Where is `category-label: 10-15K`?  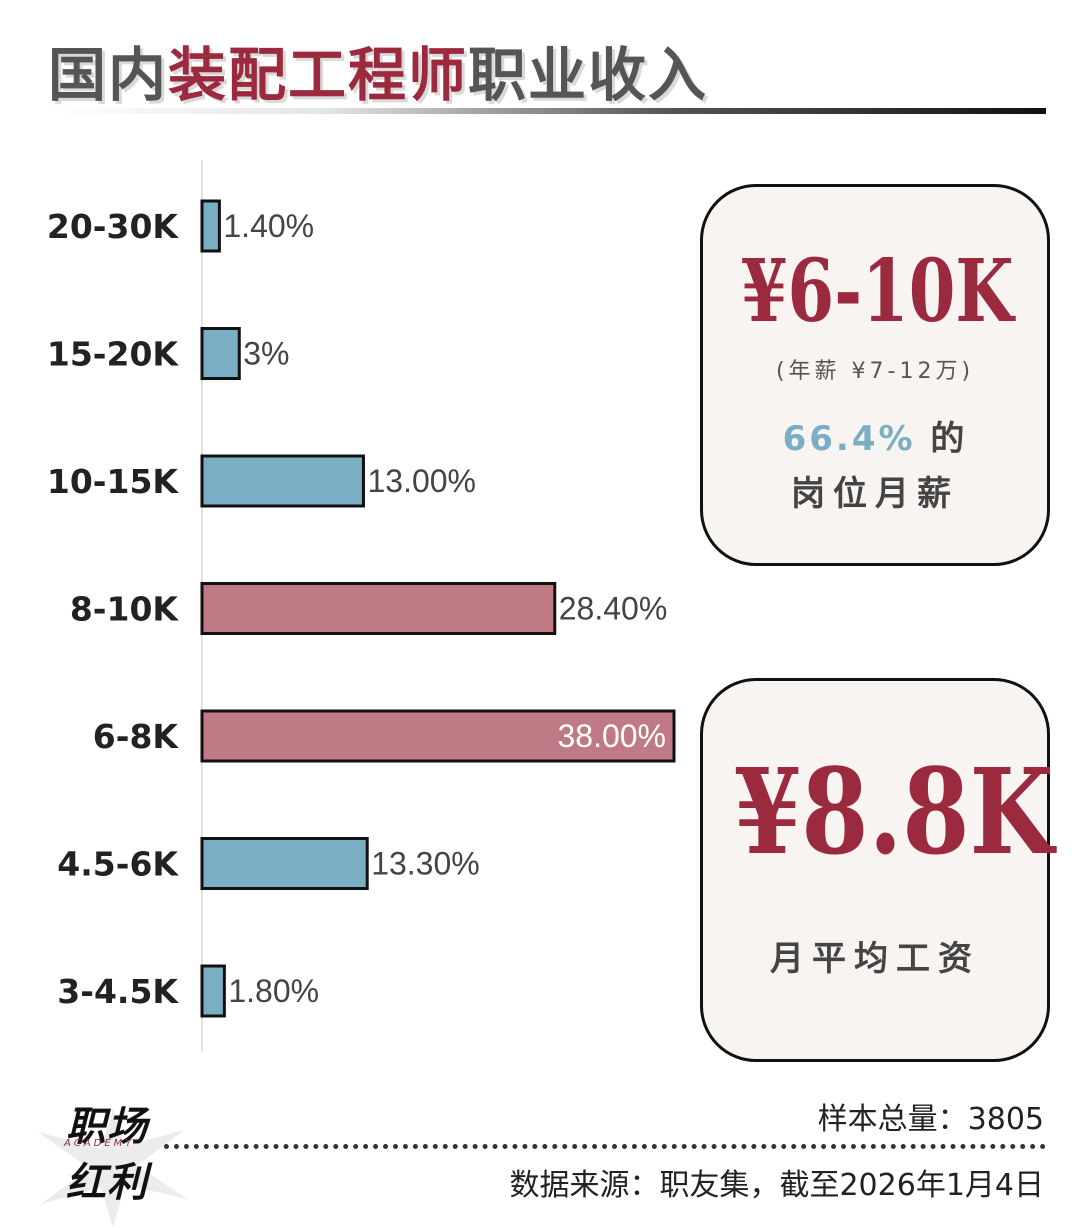 category-label: 10-15K is located at coordinates (113, 481).